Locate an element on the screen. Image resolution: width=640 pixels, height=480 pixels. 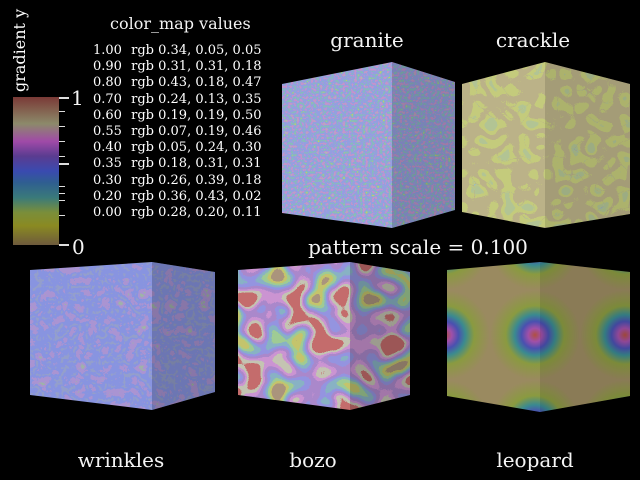
entry-rgb: rgb 0.36, 0.43, 0.02 is located at coordinates (196, 196).